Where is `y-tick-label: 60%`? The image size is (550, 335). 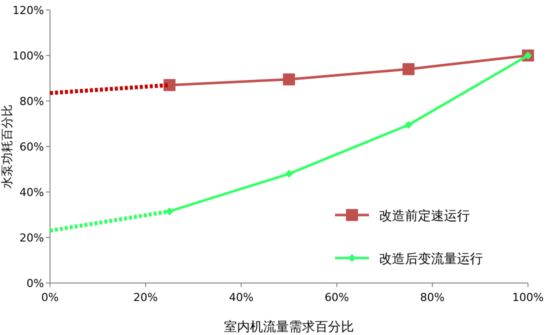 y-tick-label: 60% is located at coordinates (32, 147).